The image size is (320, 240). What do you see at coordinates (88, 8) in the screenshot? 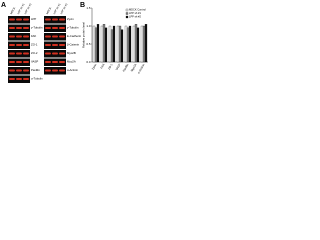
I see `y-tick-label: 1.5` at bounding box center [88, 8].